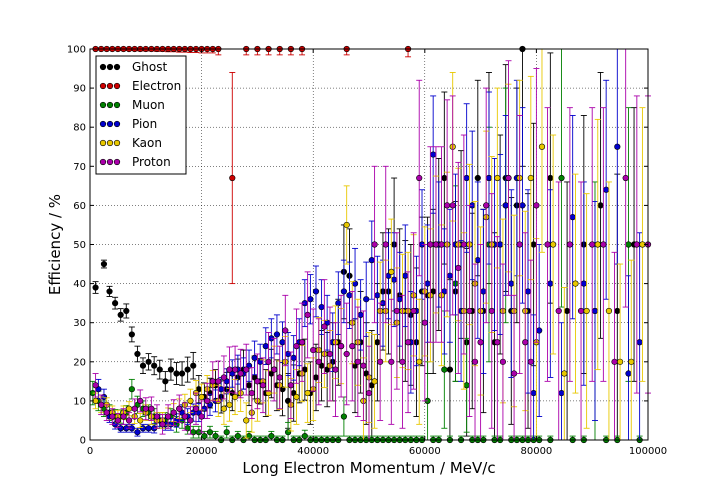 This screenshot has width=720, height=504. Describe the element at coordinates (76, 50) in the screenshot. I see `y-tick-label: 100` at that location.